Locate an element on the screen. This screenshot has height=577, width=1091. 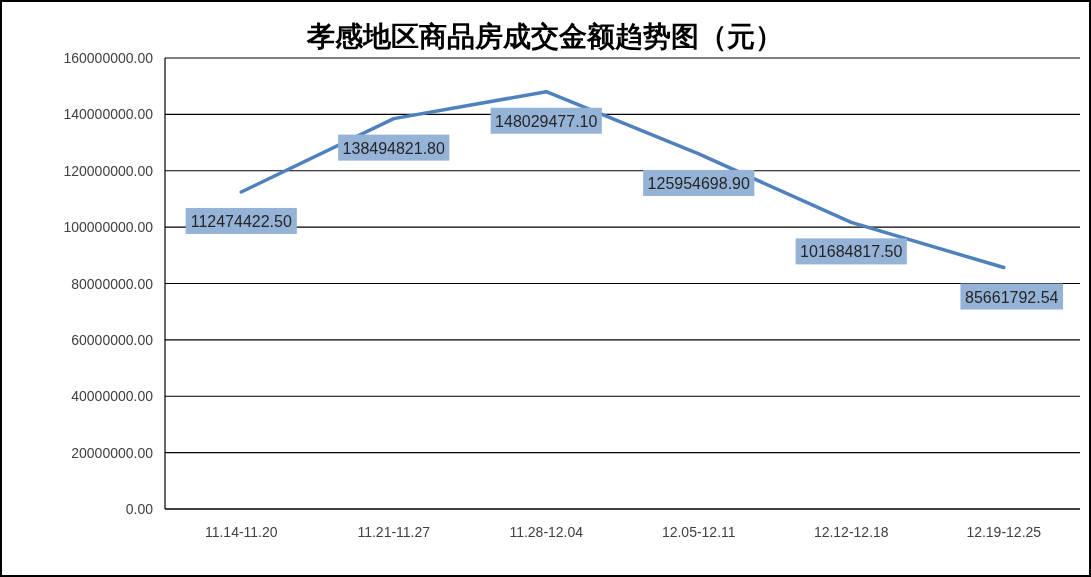
data-label: 138494821.80 is located at coordinates (394, 148).